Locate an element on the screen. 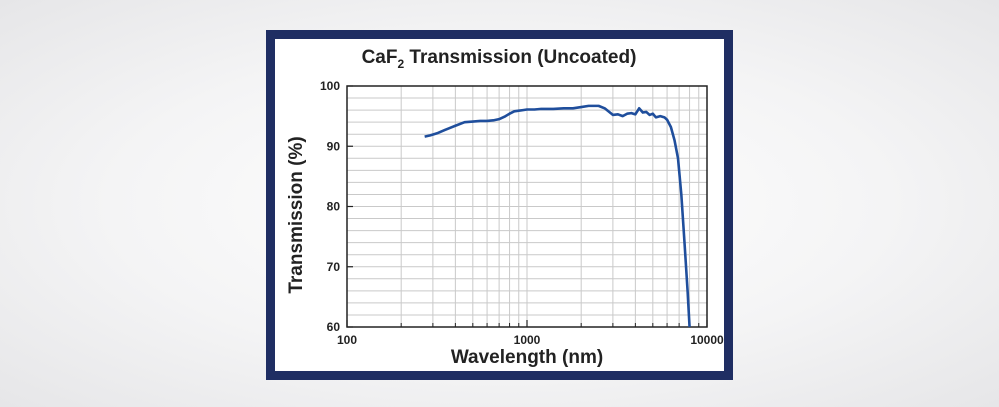 The image size is (999, 407). y-tick-labels: 60 70 80 90 100 is located at coordinates (330, 206).